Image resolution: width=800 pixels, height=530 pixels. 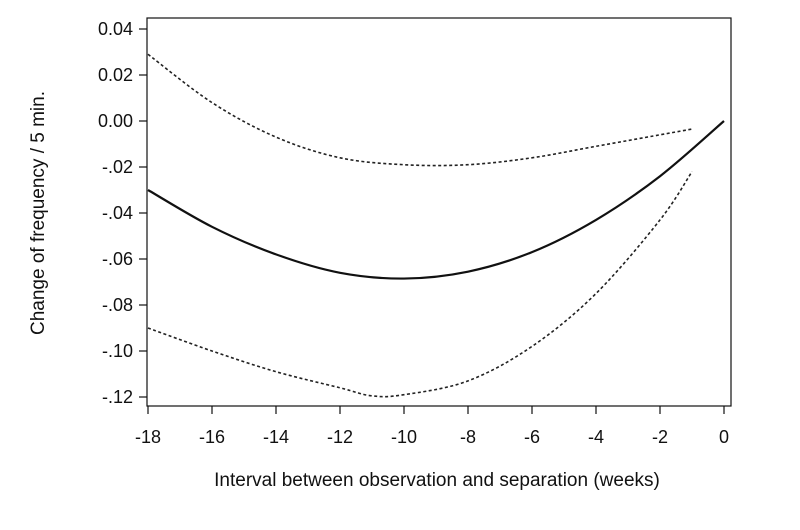 What do you see at coordinates (117, 397) in the screenshot?
I see `y-tick-label: -.12` at bounding box center [117, 397].